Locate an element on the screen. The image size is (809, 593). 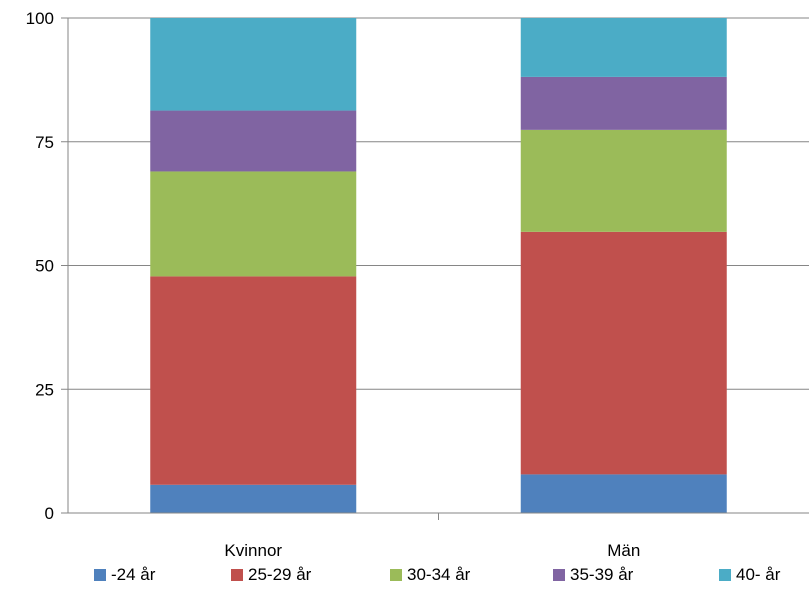
legend-item: 25-29 år is located at coordinates (271, 575).